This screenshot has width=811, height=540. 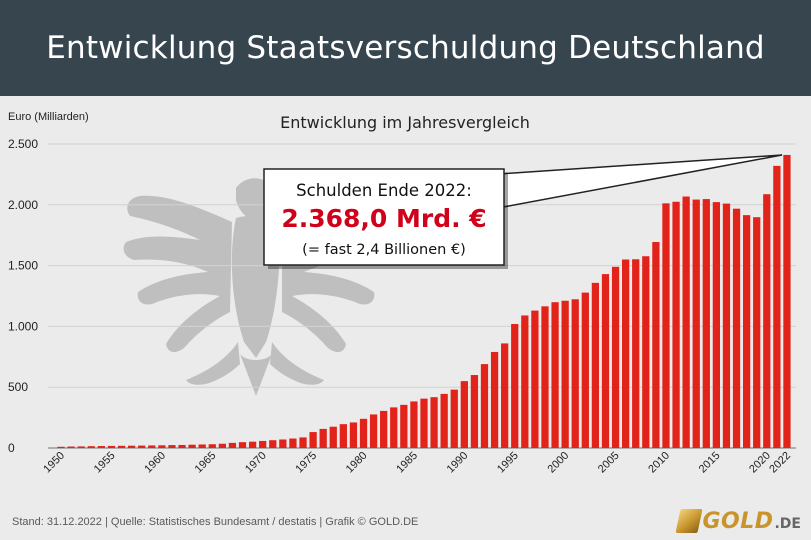 What do you see at coordinates (23, 296) in the screenshot?
I see `y-tick-labels: 0 500 1.000 1.500 2.000 2.500` at bounding box center [23, 296].